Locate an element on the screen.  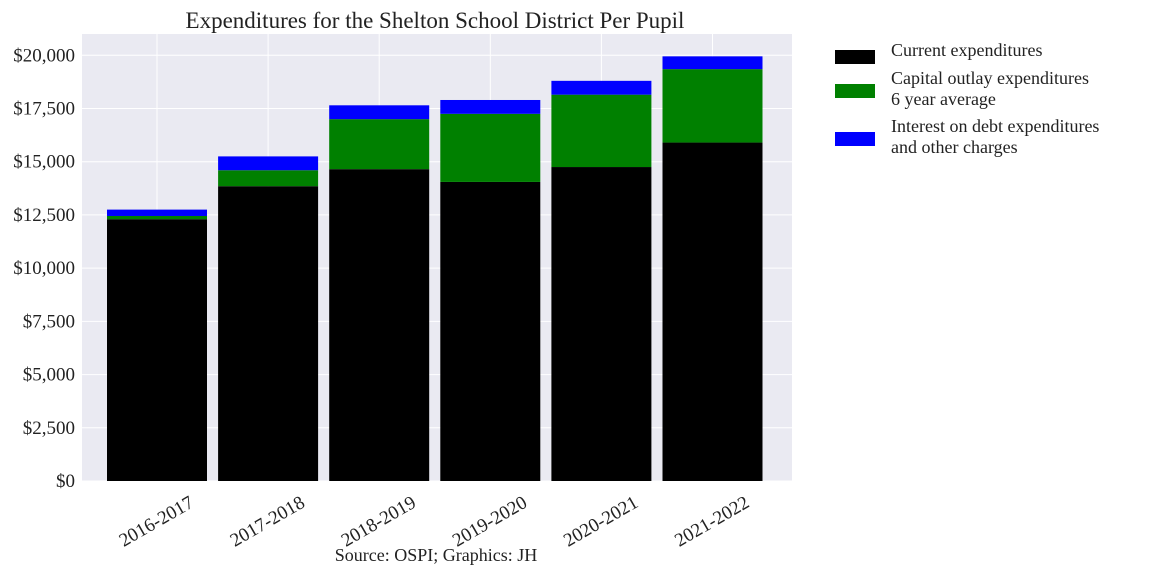
legend-label-line: and other charges is located at coordinates (954, 147).